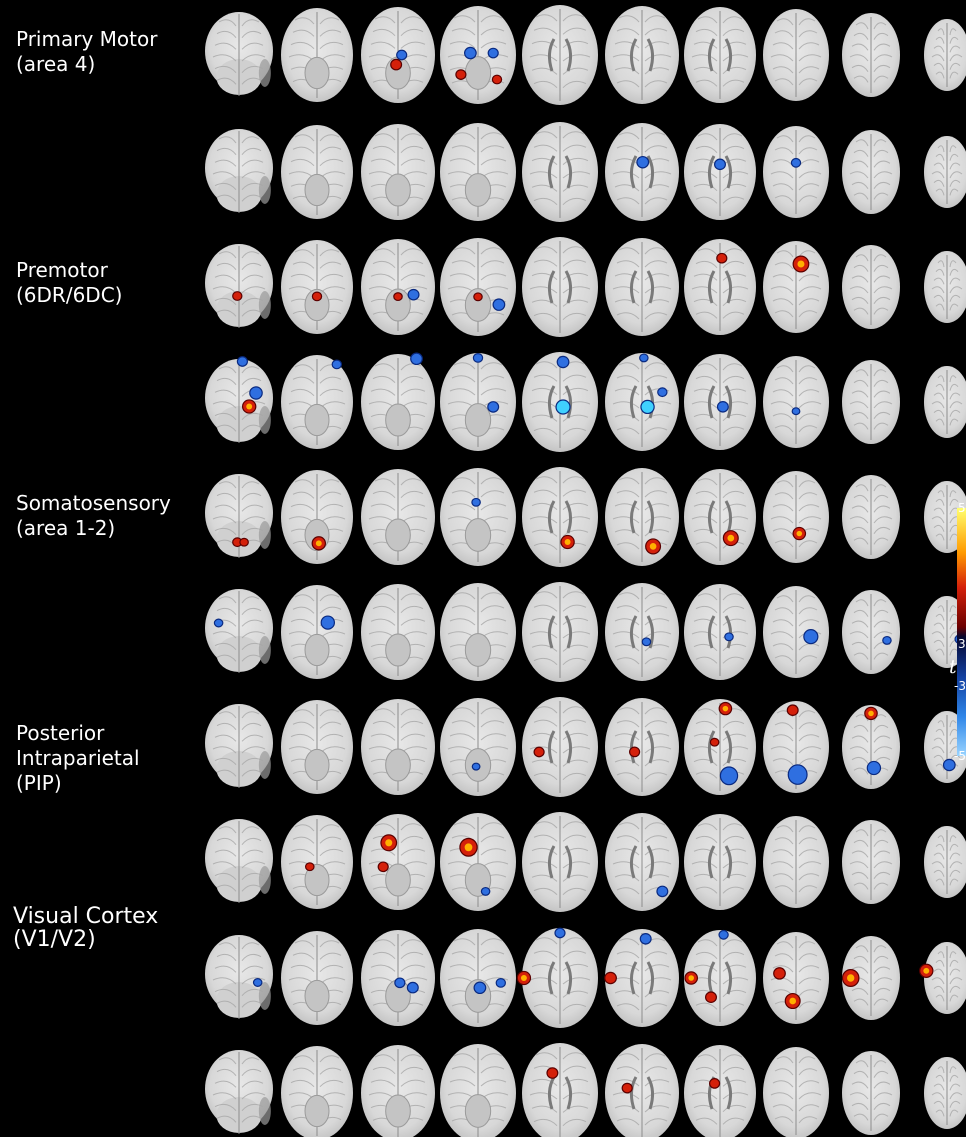  What do you see at coordinates (962, 644) in the screenshot?
I see `colorbar-tick-pos-threshold: 3` at bounding box center [962, 644].